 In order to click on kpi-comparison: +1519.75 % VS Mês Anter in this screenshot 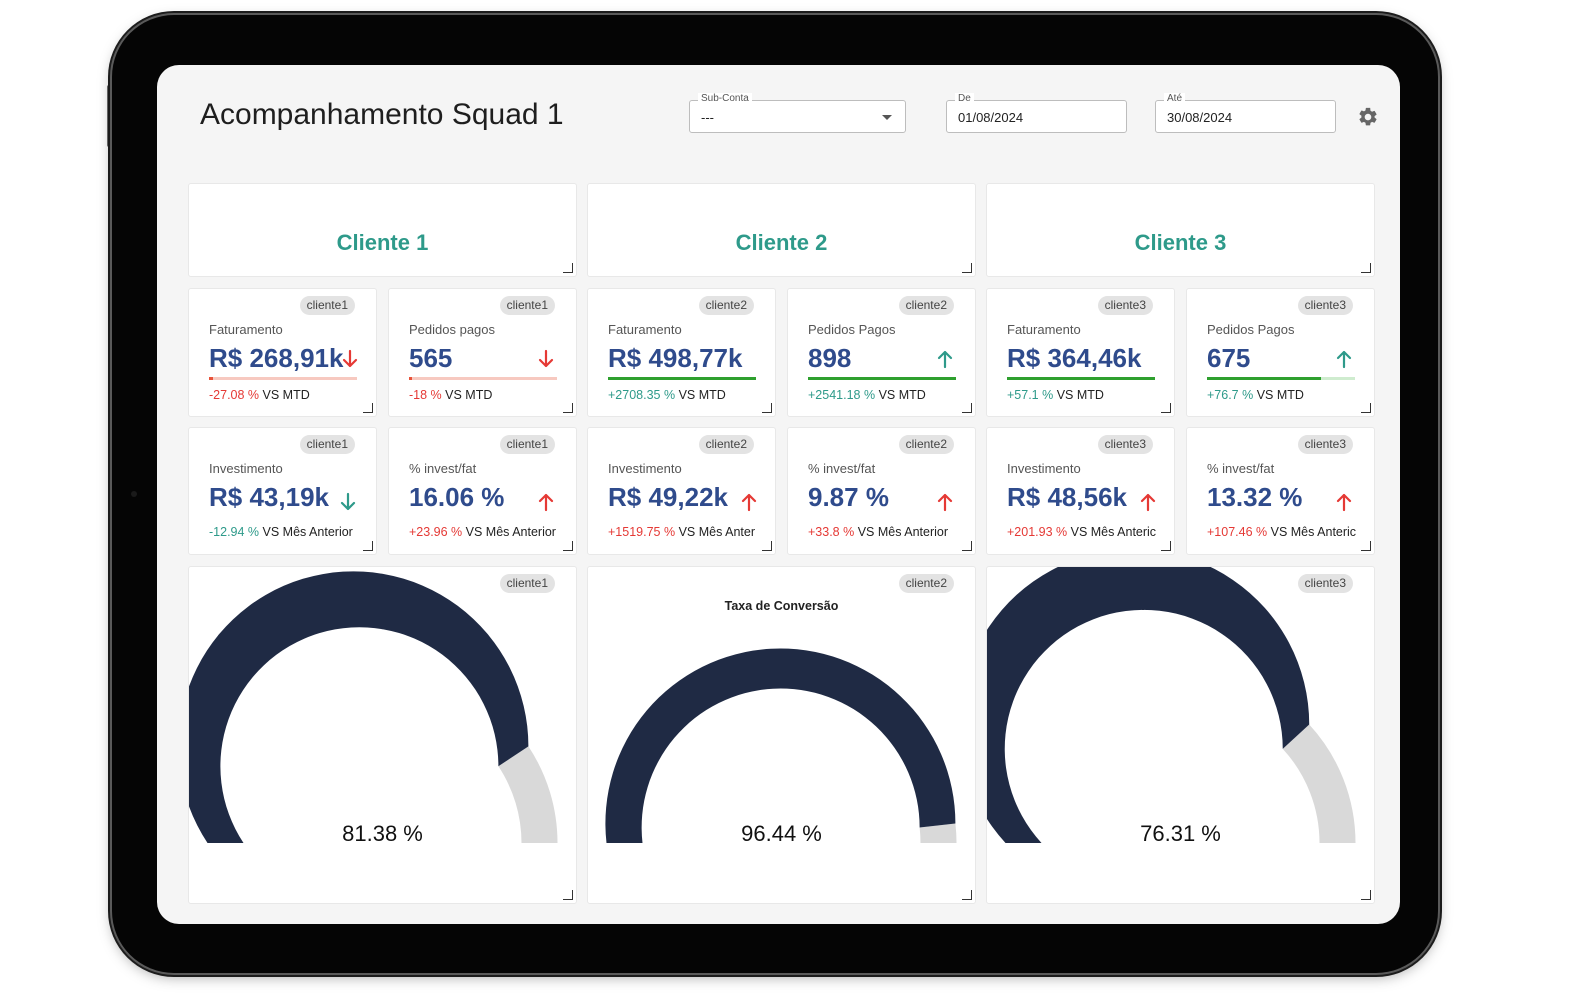, I will do `click(688, 532)`.